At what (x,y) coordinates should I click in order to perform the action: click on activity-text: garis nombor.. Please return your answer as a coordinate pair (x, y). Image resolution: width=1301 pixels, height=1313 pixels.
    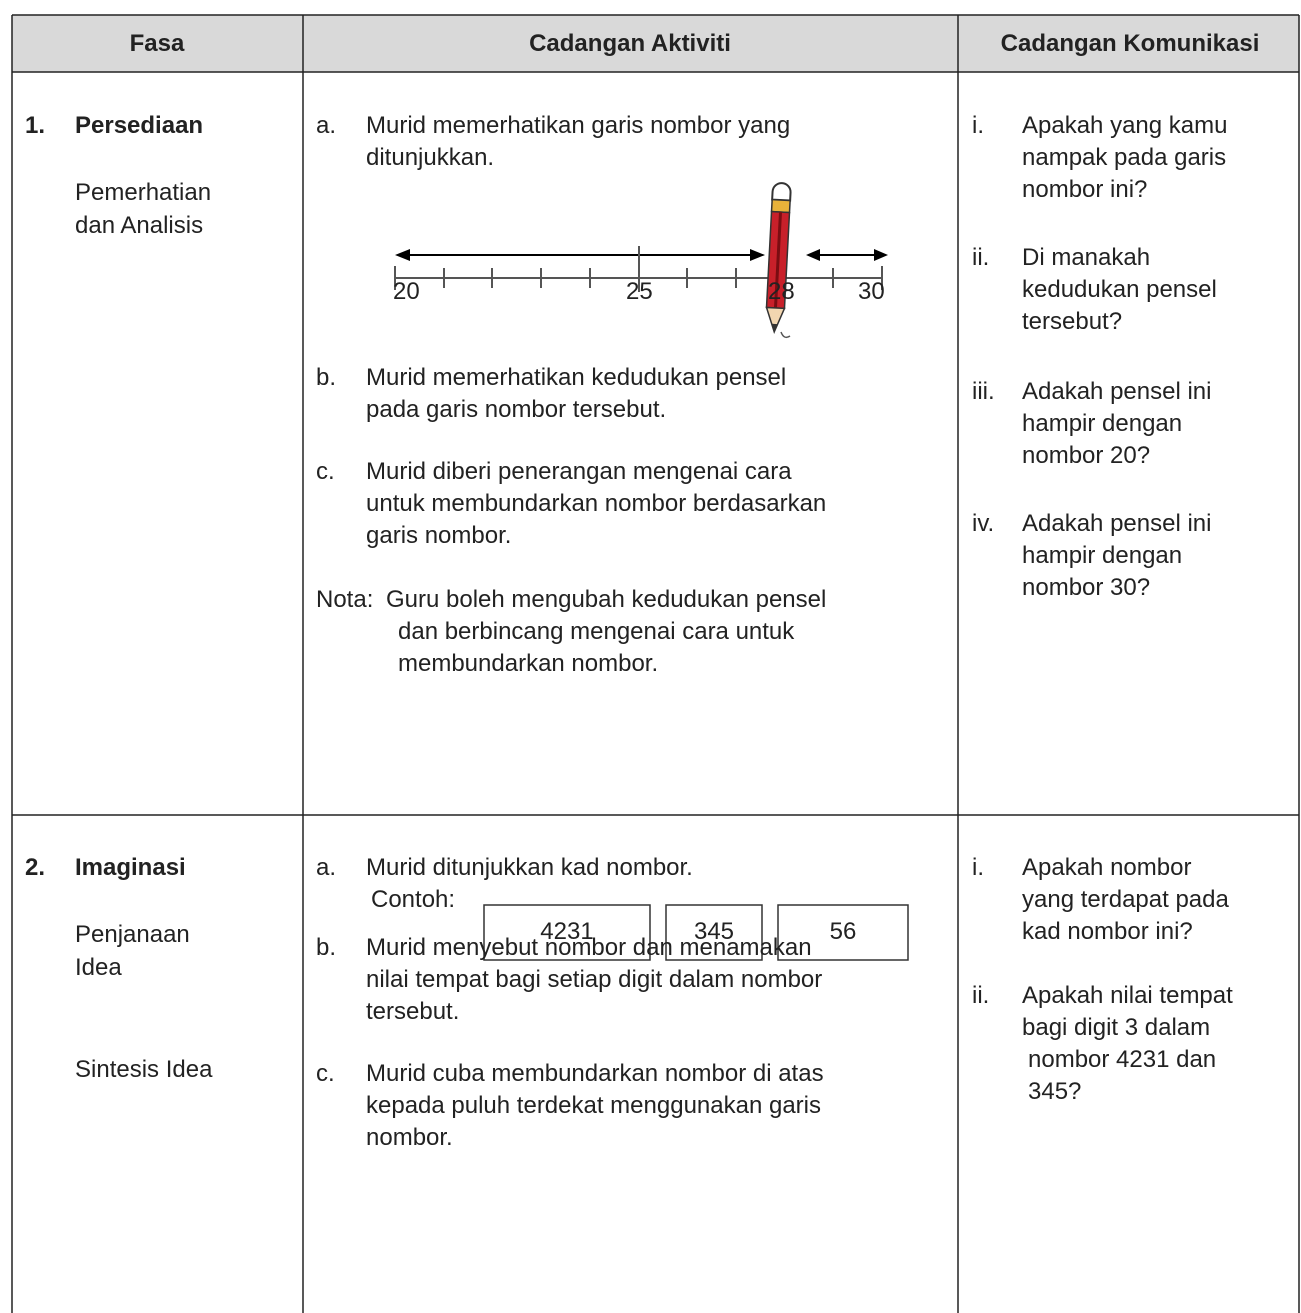
    Looking at the image, I should click on (439, 535).